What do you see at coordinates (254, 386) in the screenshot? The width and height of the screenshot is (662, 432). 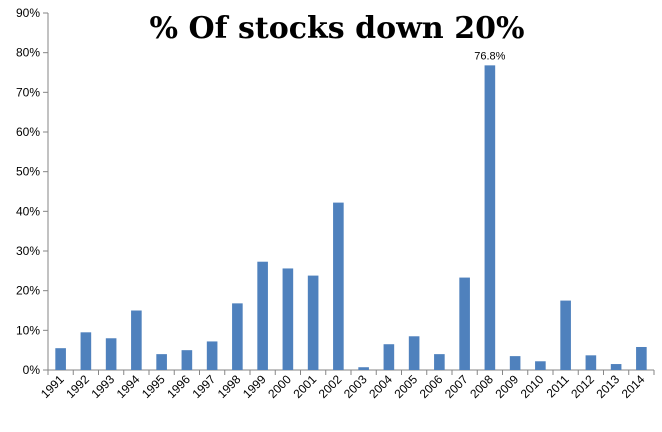 I see `x-tick-label: 1999` at bounding box center [254, 386].